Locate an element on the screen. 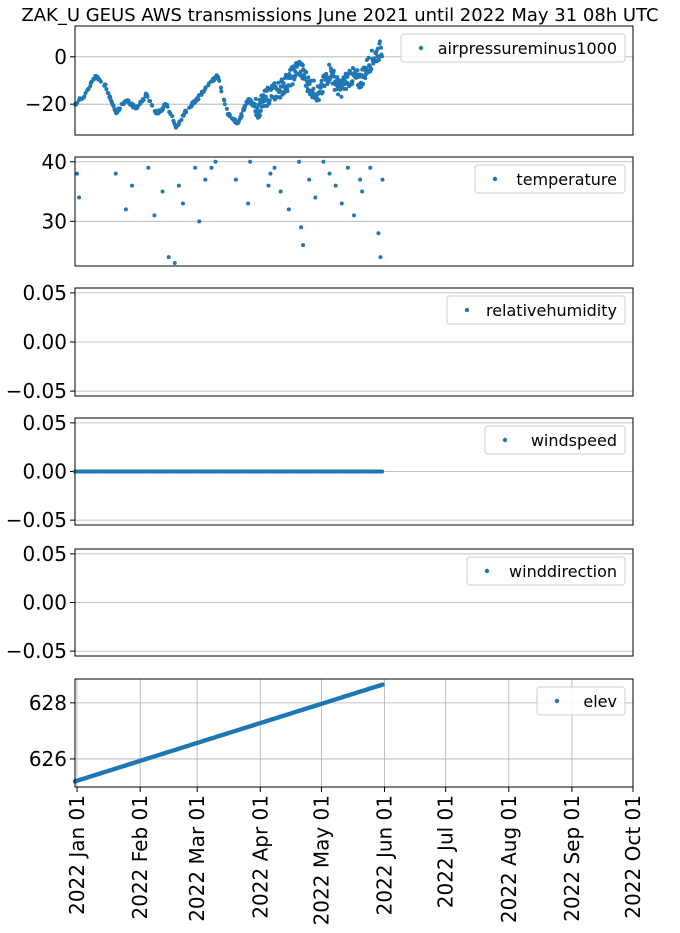 This screenshot has height=933, width=680. panel-windspeed: 0.05 0.00 −0.05 windspeed is located at coordinates (320, 471).